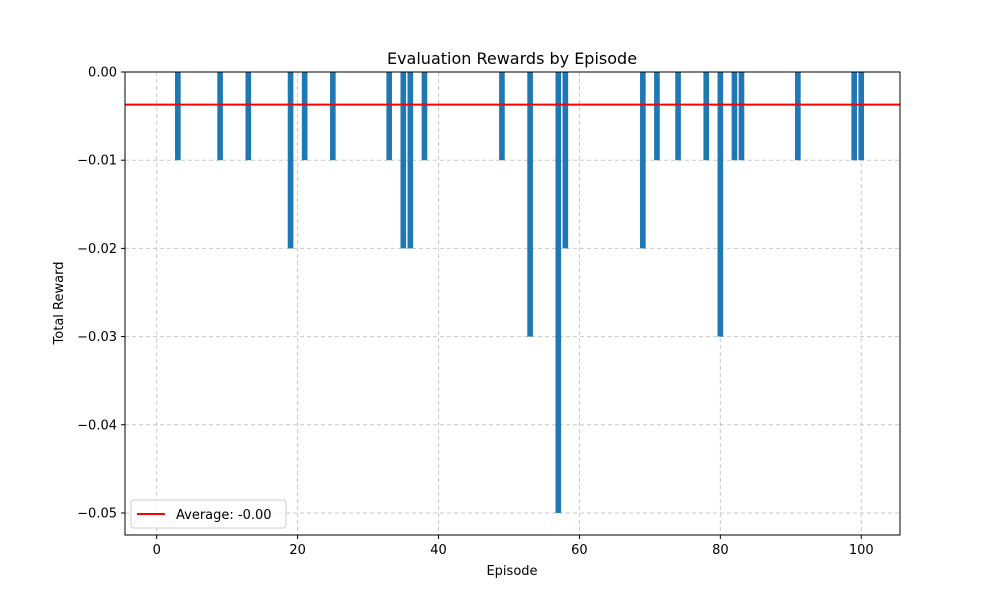  I want to click on y-axis-ticks: 0.00 −0.01 −0.02 −0.03 −0.04 −0.05, so click(101, 293).